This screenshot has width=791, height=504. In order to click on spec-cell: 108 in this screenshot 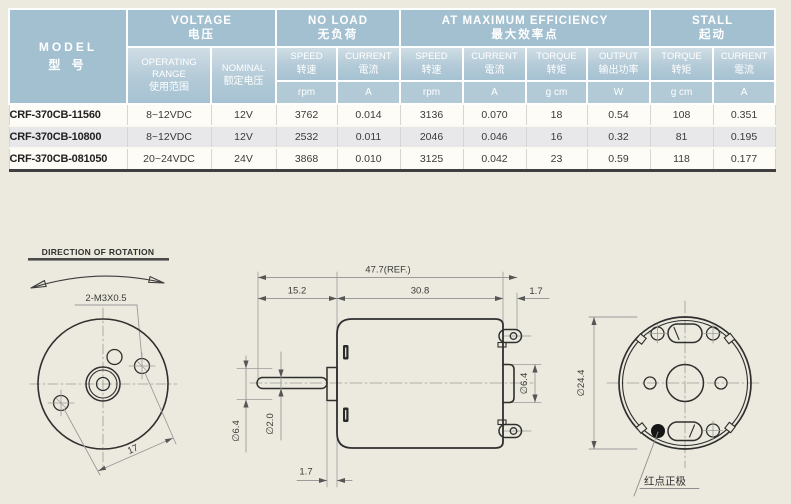, I will do `click(681, 115)`.